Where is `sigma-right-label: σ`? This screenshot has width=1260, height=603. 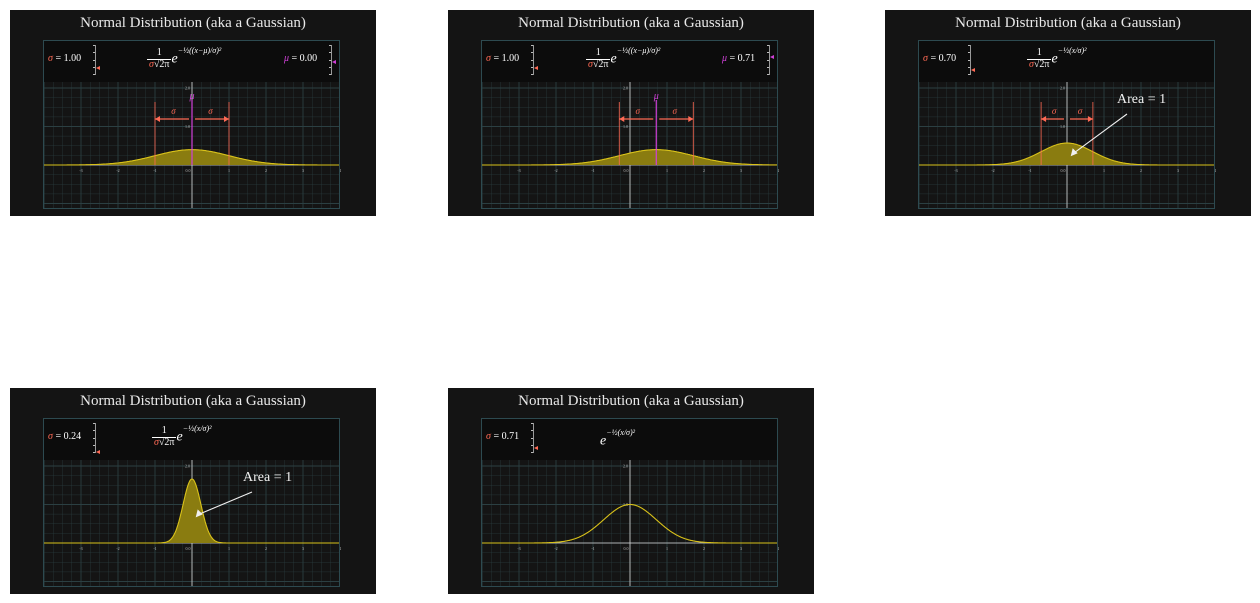
sigma-right-label: σ is located at coordinates (1080, 111).